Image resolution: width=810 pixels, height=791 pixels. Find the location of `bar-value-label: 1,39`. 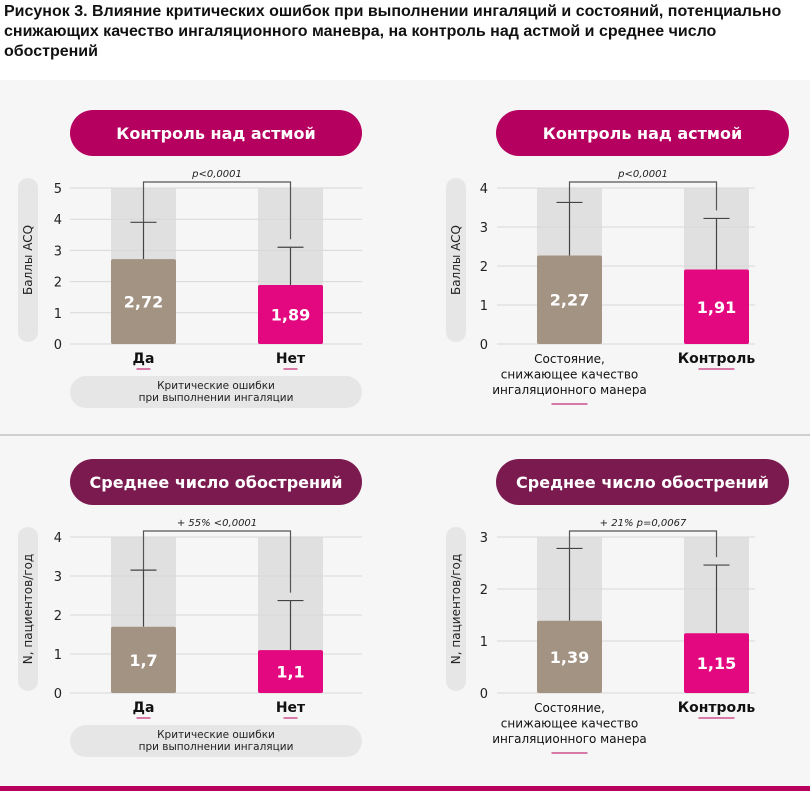

bar-value-label: 1,39 is located at coordinates (569, 657).